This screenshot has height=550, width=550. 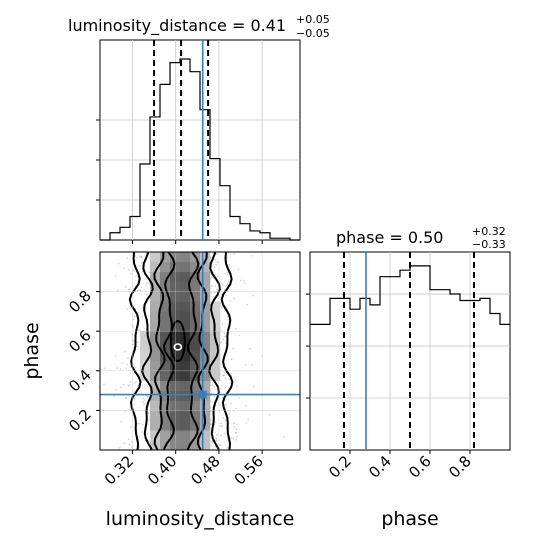 What do you see at coordinates (380, 467) in the screenshot?
I see `tick-label-phase-x: 0.4` at bounding box center [380, 467].